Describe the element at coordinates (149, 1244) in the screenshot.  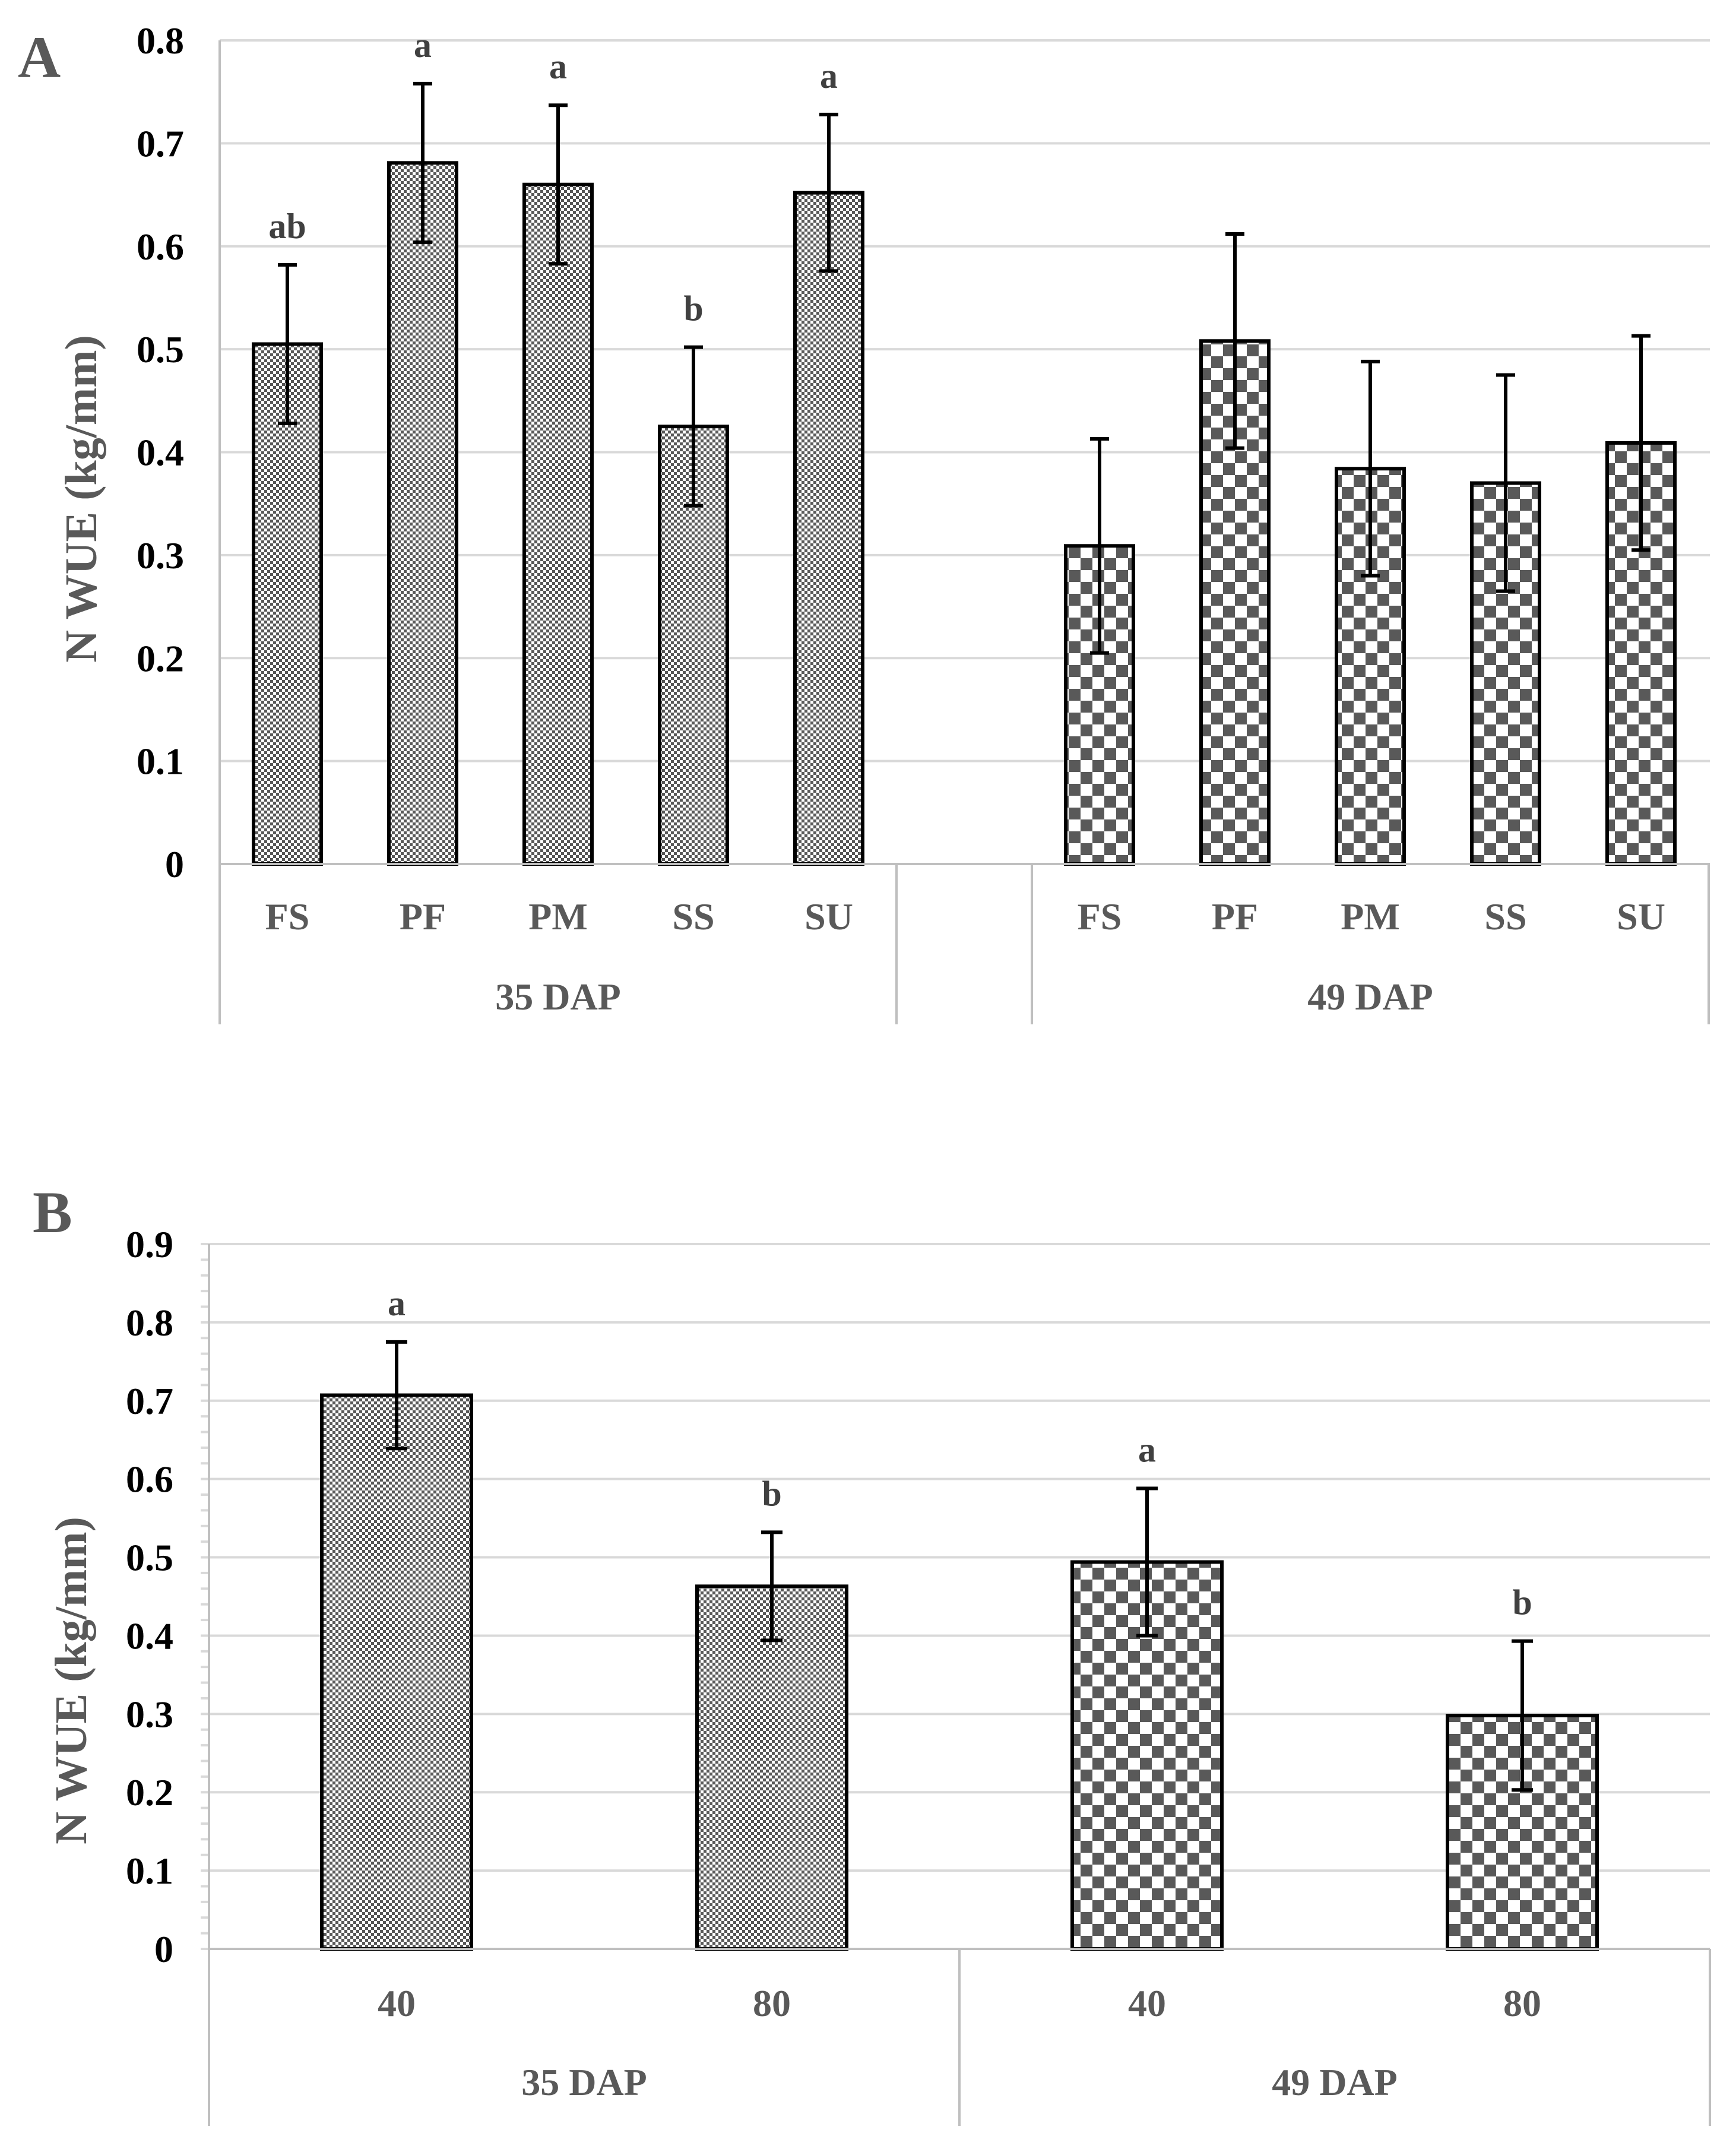
I see `y-tick-label: 0.9` at that location.